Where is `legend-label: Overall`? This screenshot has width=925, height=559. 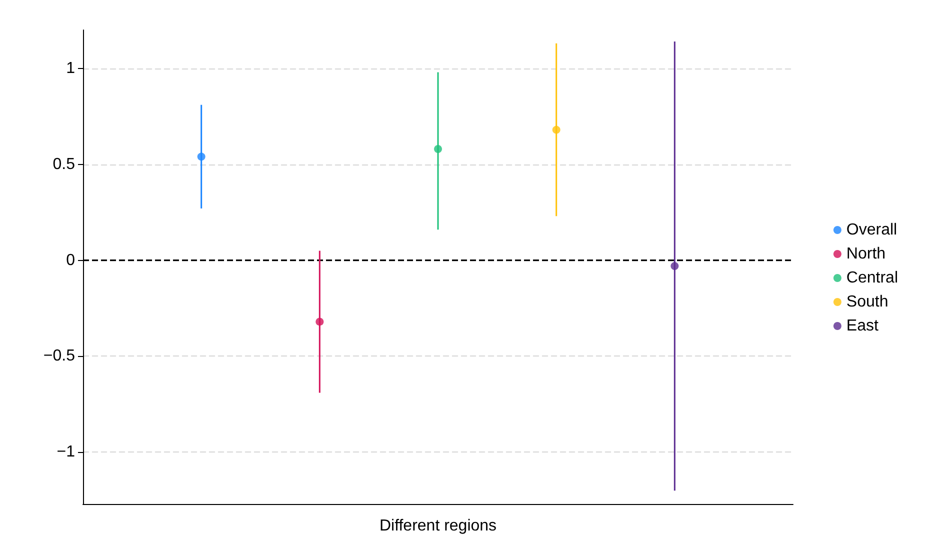 legend-label: Overall is located at coordinates (872, 230).